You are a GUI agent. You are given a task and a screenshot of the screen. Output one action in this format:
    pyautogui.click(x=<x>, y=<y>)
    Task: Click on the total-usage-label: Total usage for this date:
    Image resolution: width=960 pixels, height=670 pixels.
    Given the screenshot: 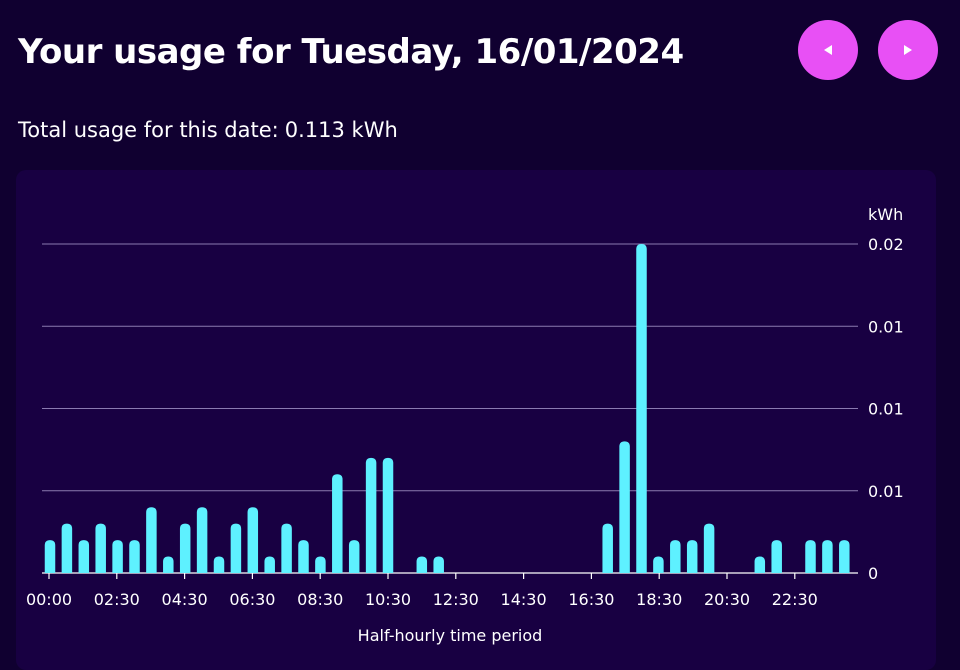 What is the action you would take?
    pyautogui.click(x=148, y=130)
    